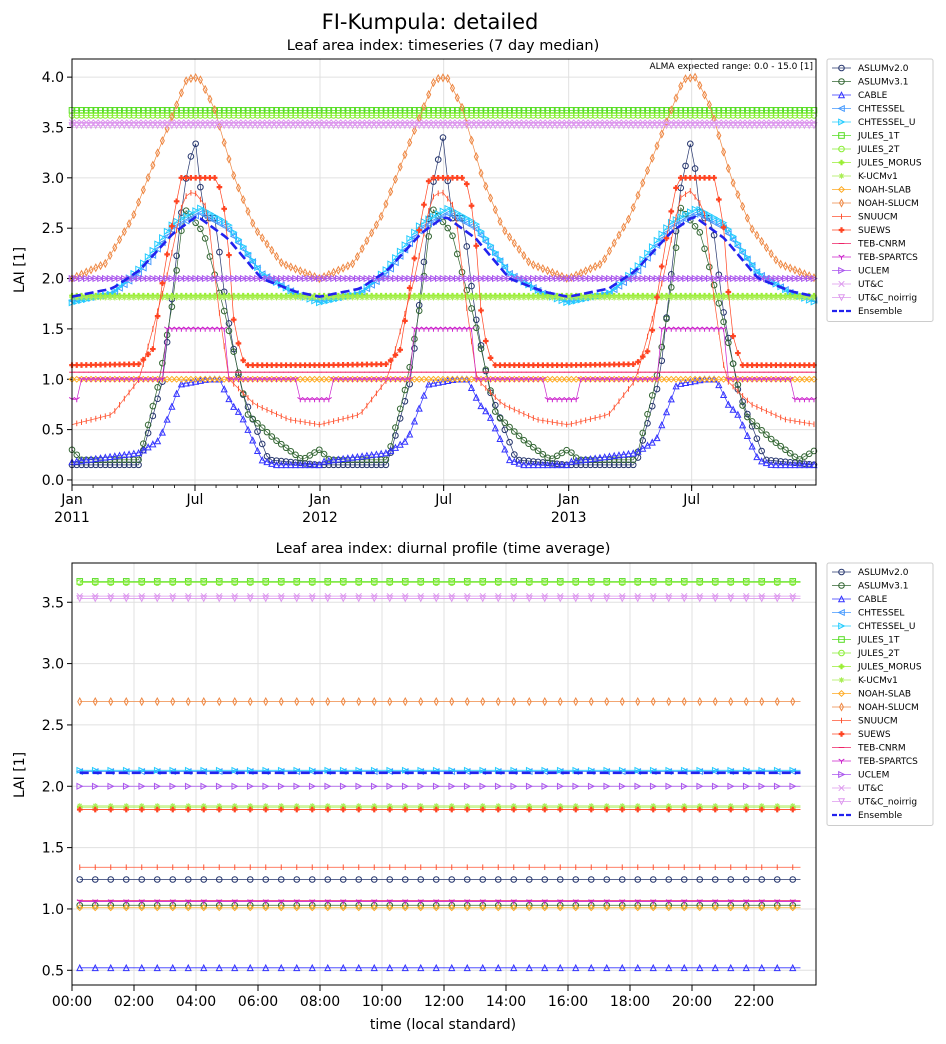 The width and height of the screenshot is (946, 1044). What do you see at coordinates (395, 263) in the screenshot?
I see `ts-point-CHTESSEL` at bounding box center [395, 263].